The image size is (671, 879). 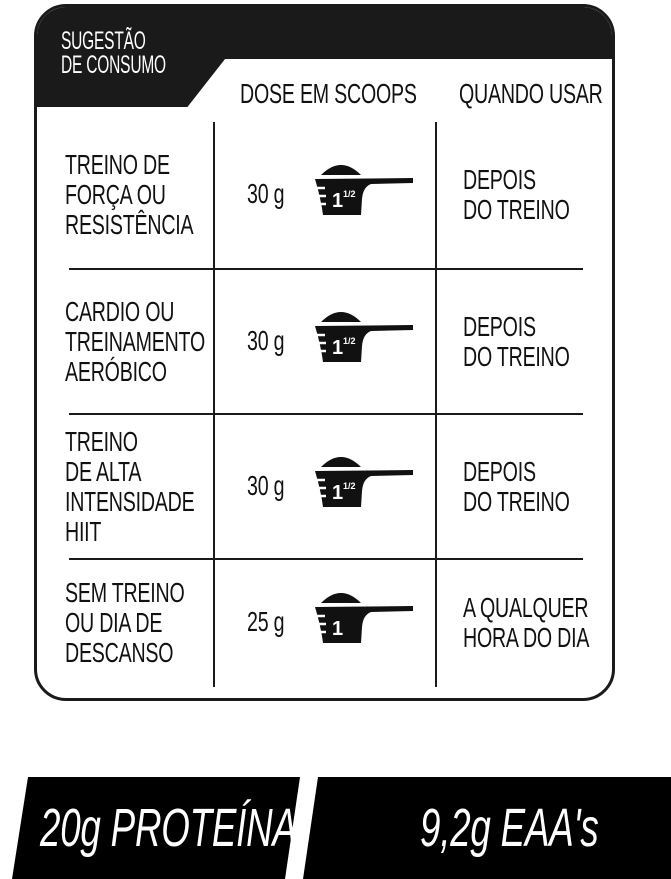 What do you see at coordinates (168, 828) in the screenshot?
I see `protein-claim: 20g PROTEÍNA` at bounding box center [168, 828].